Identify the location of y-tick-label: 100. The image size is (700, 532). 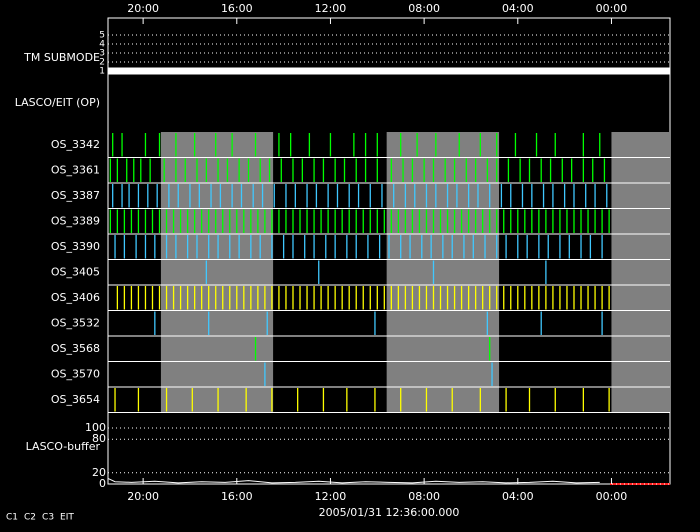
(95, 427).